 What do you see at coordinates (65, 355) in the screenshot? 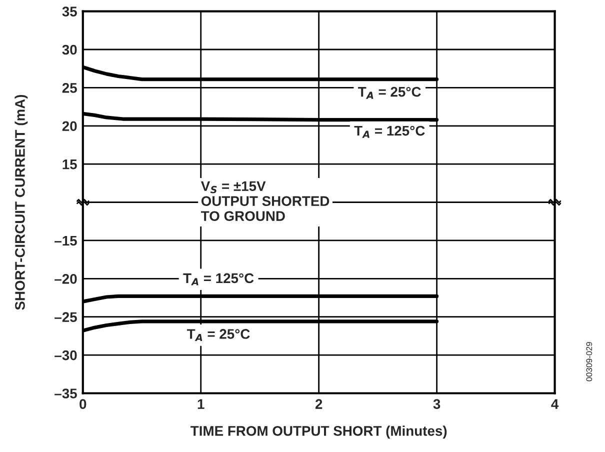
I see `y-tick-label: –30` at bounding box center [65, 355].